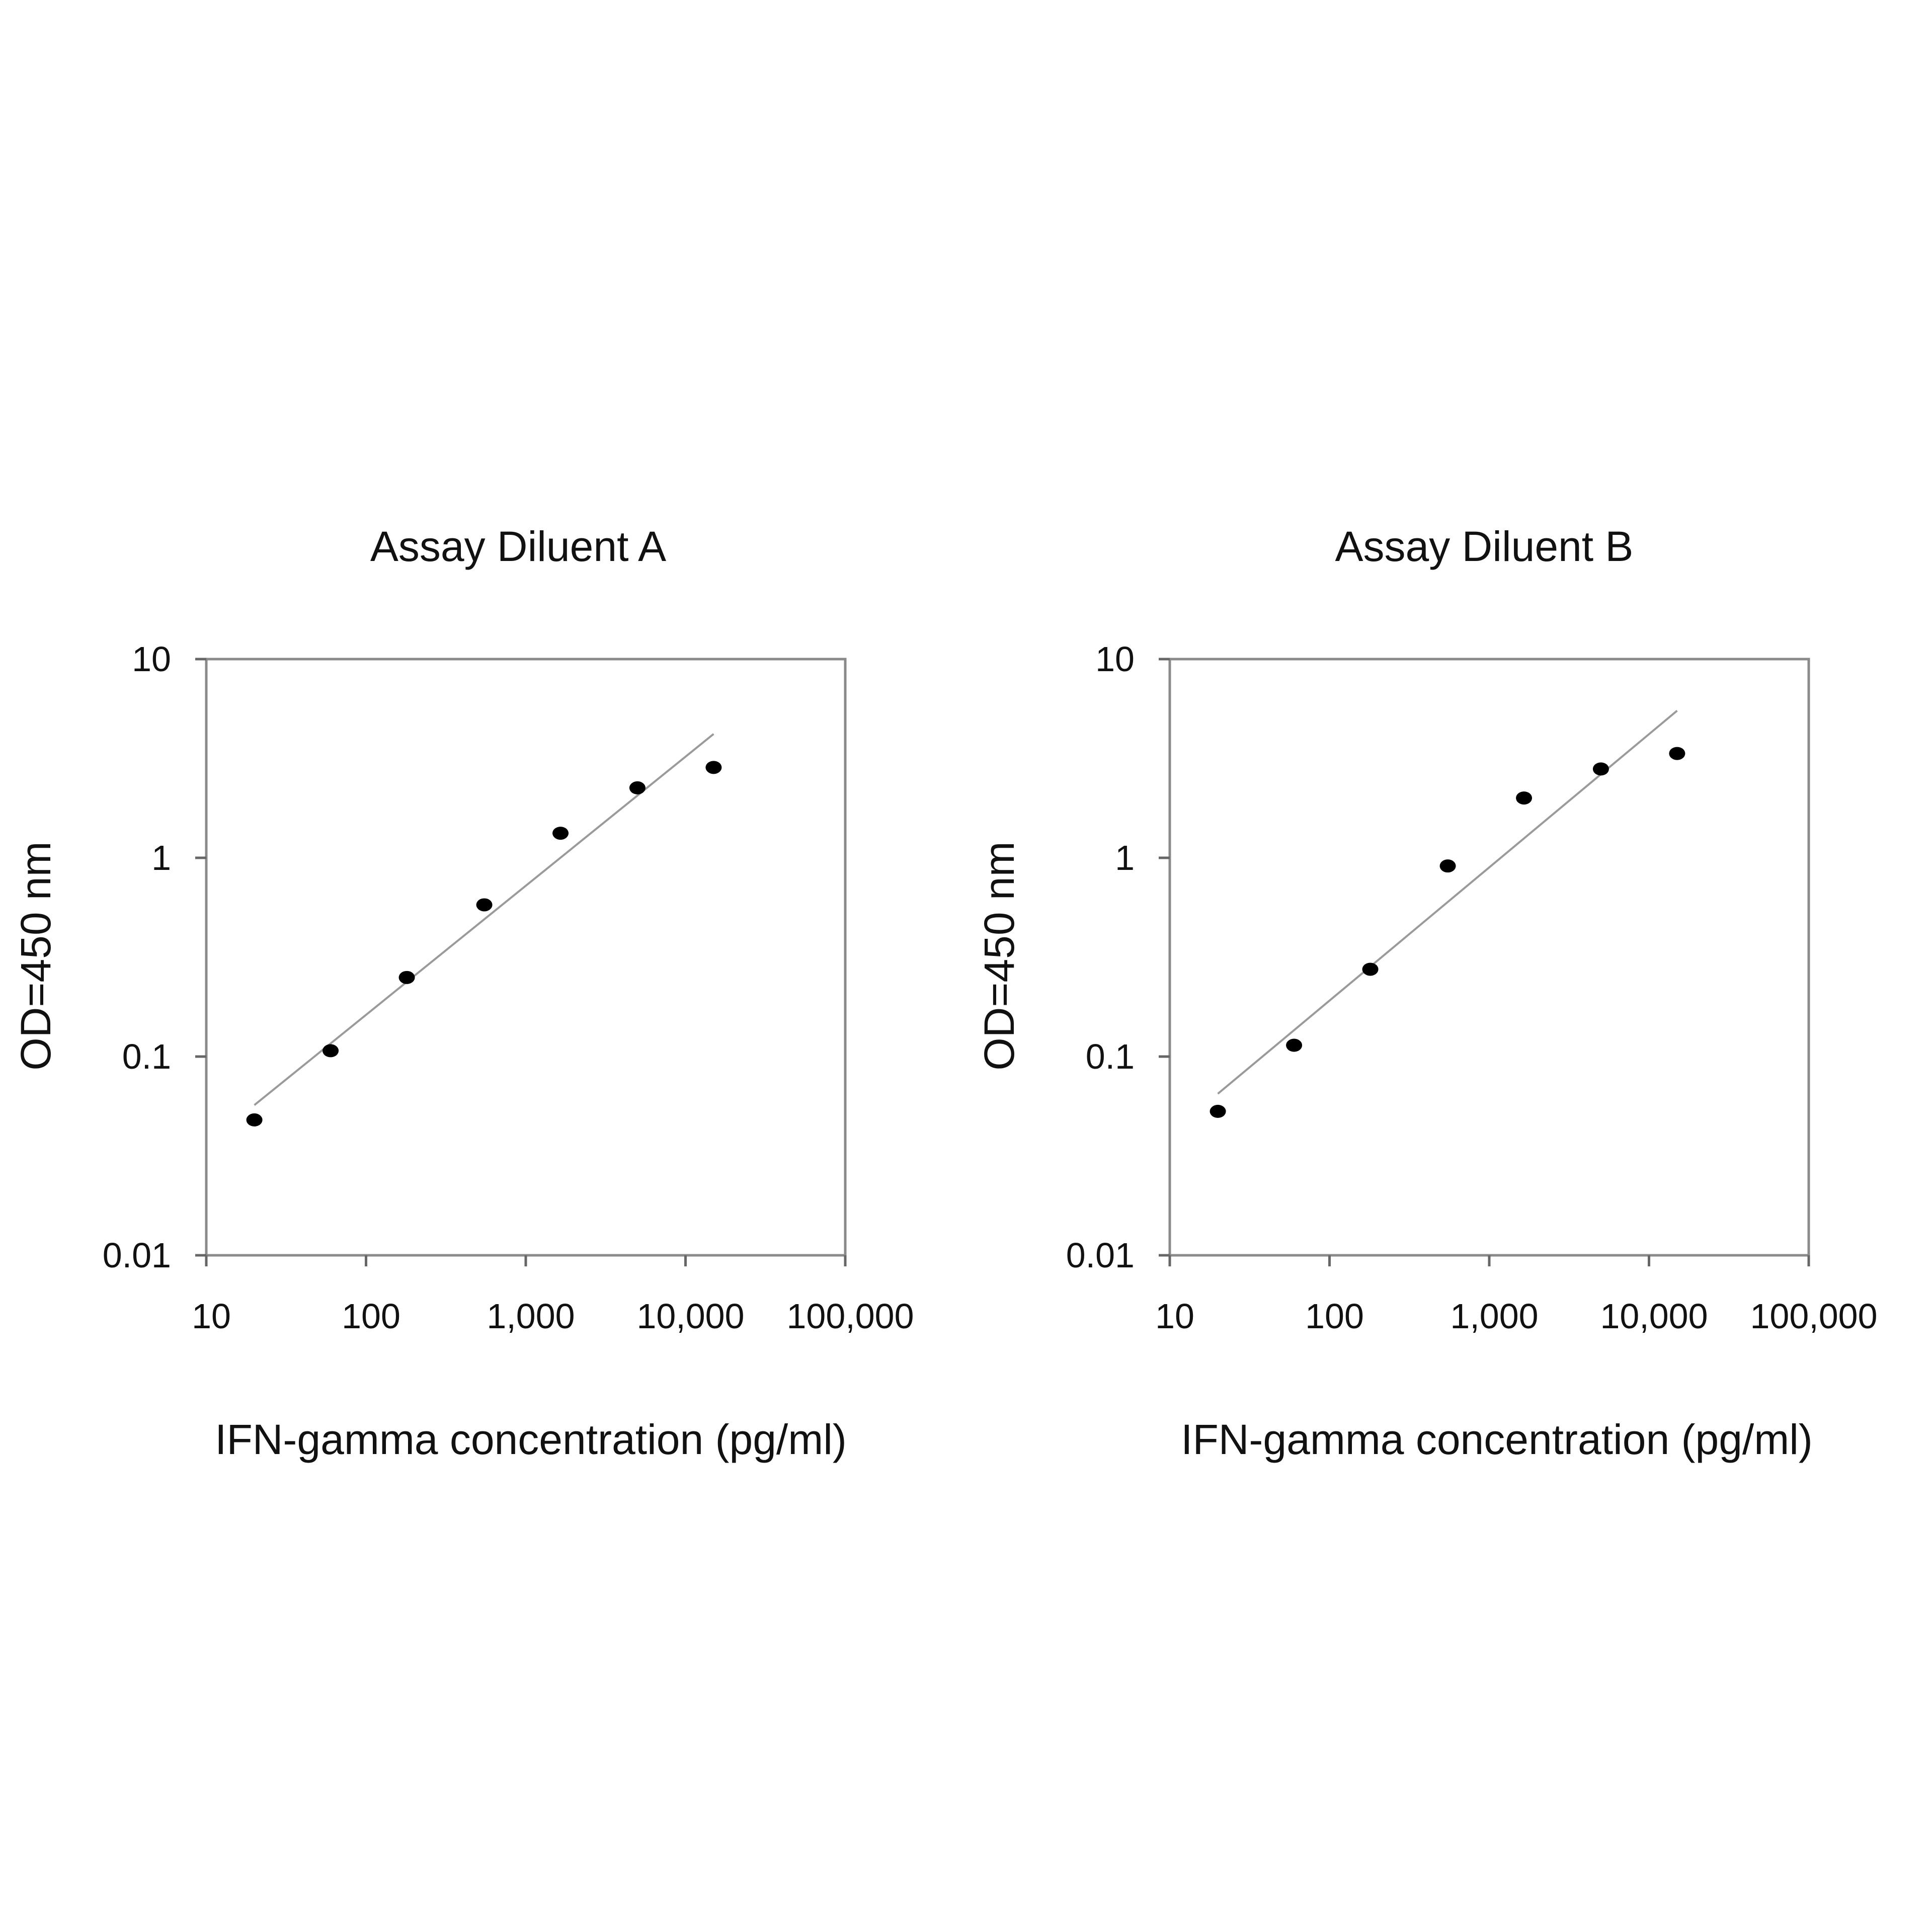  I want to click on chart-title: Assay Diluent A, so click(518, 546).